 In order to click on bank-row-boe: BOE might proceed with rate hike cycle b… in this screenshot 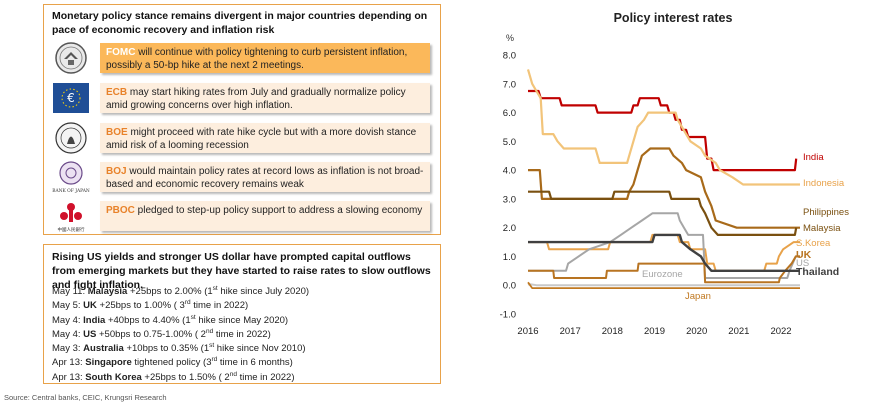, I will do `click(242, 138)`.